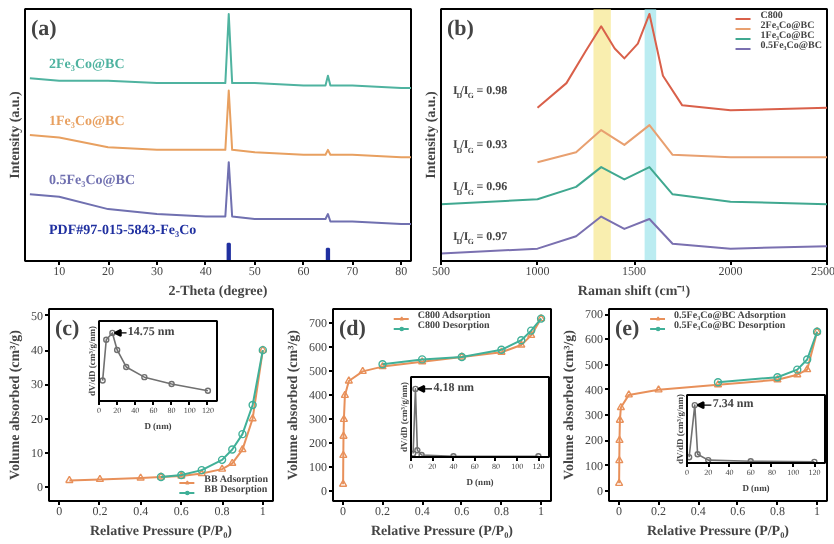  I want to click on chart-title: (e), so click(628, 329).